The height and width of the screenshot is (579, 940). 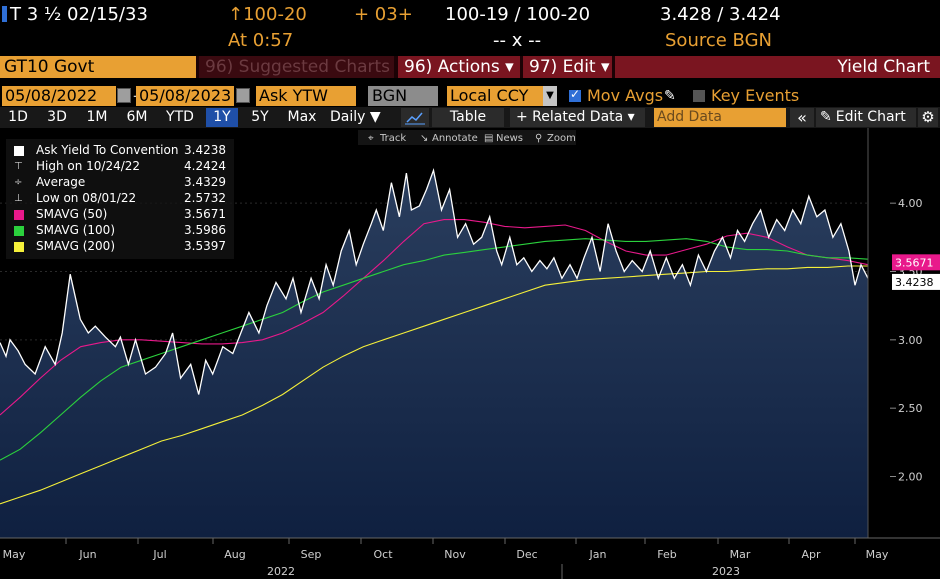 What do you see at coordinates (509, 138) in the screenshot?
I see `news-tool: News` at bounding box center [509, 138].